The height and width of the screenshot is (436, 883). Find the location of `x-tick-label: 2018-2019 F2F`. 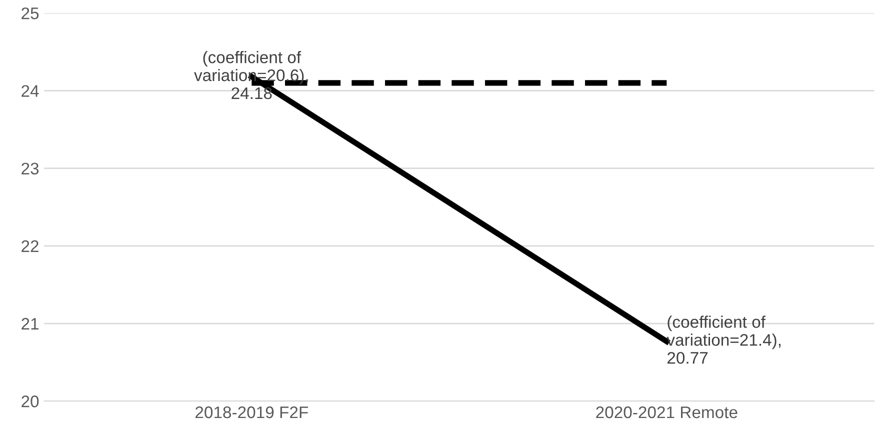

x-tick-label: 2018-2019 F2F is located at coordinates (252, 412).